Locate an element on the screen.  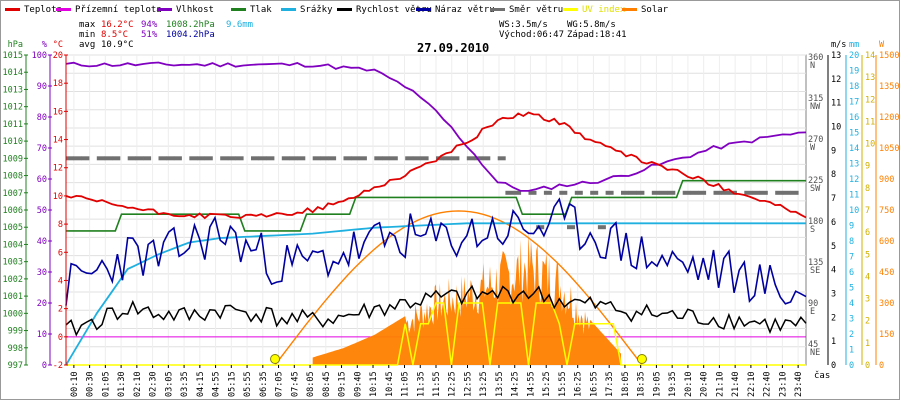
axis-w-tick: 1050 is located at coordinates (889, 149).